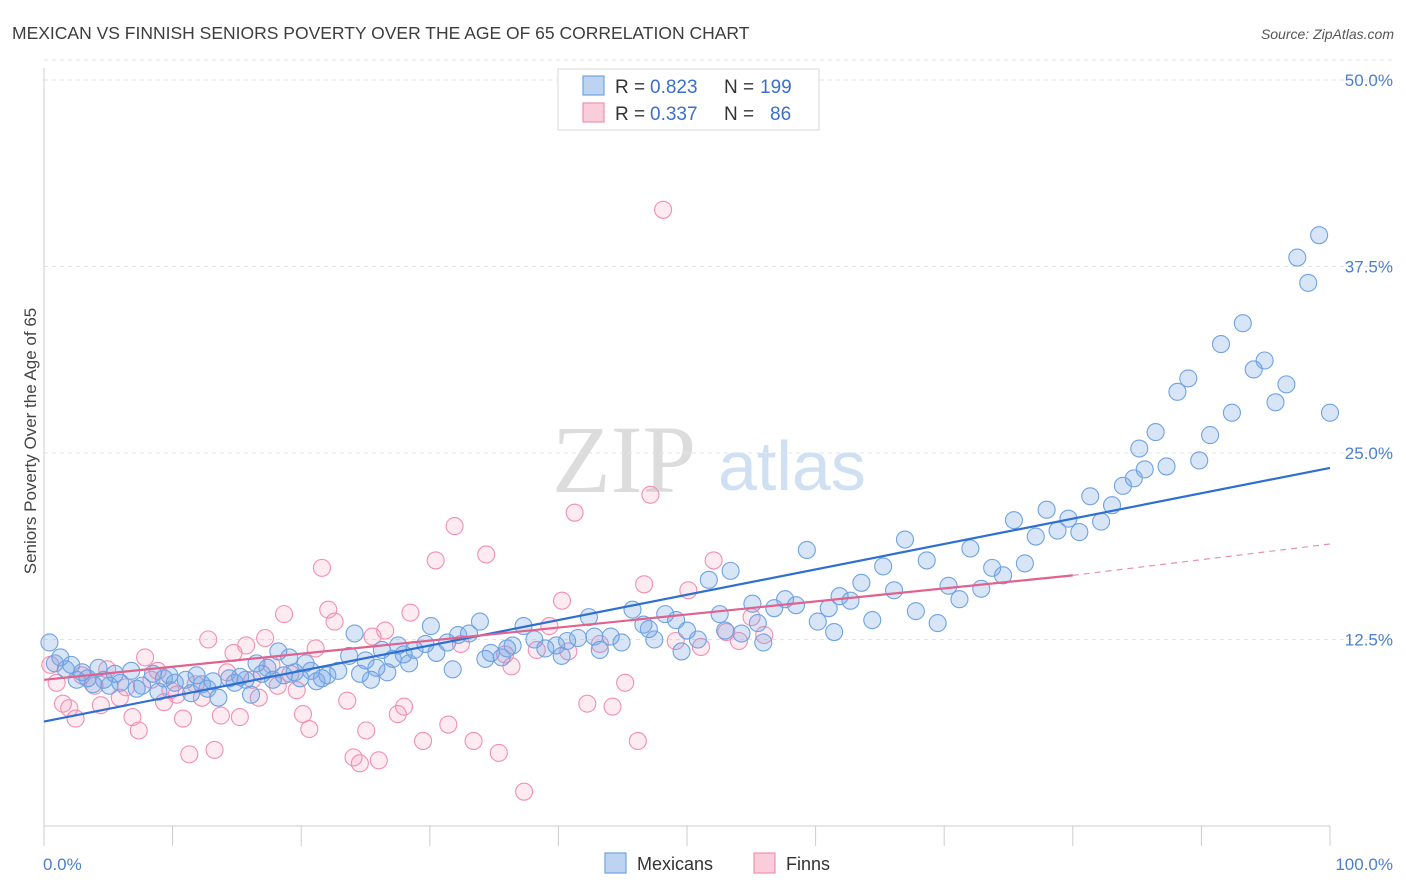  What do you see at coordinates (62, 864) in the screenshot?
I see `x-tick-label-min: 0.0%` at bounding box center [62, 864].